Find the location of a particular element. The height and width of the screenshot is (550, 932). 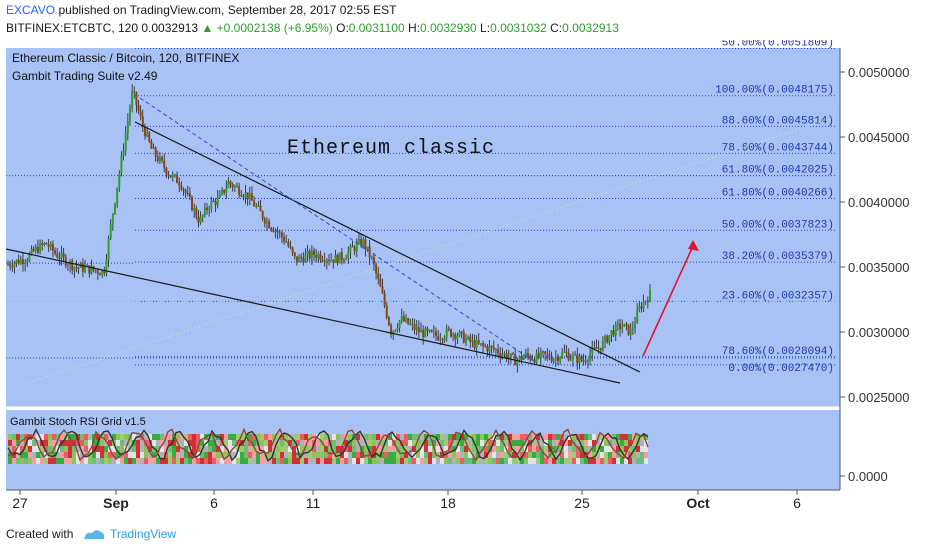

x-tick-label: 27 is located at coordinates (20, 503).